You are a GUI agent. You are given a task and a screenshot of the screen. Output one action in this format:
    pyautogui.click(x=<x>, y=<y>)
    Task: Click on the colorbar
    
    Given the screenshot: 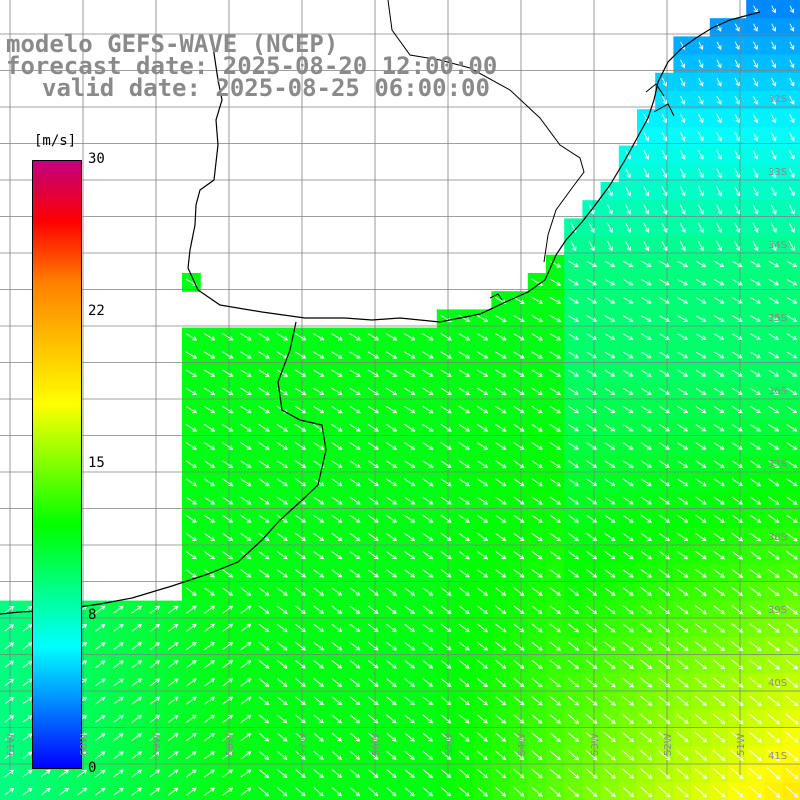 What is the action you would take?
    pyautogui.click(x=57, y=464)
    